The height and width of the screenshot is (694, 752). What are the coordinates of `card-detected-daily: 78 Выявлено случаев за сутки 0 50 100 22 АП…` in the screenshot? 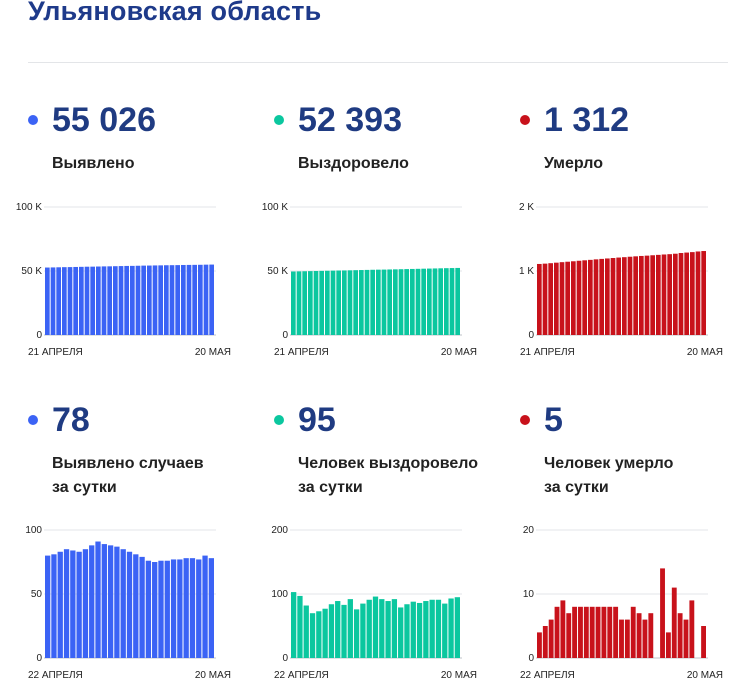 It's located at (146, 540).